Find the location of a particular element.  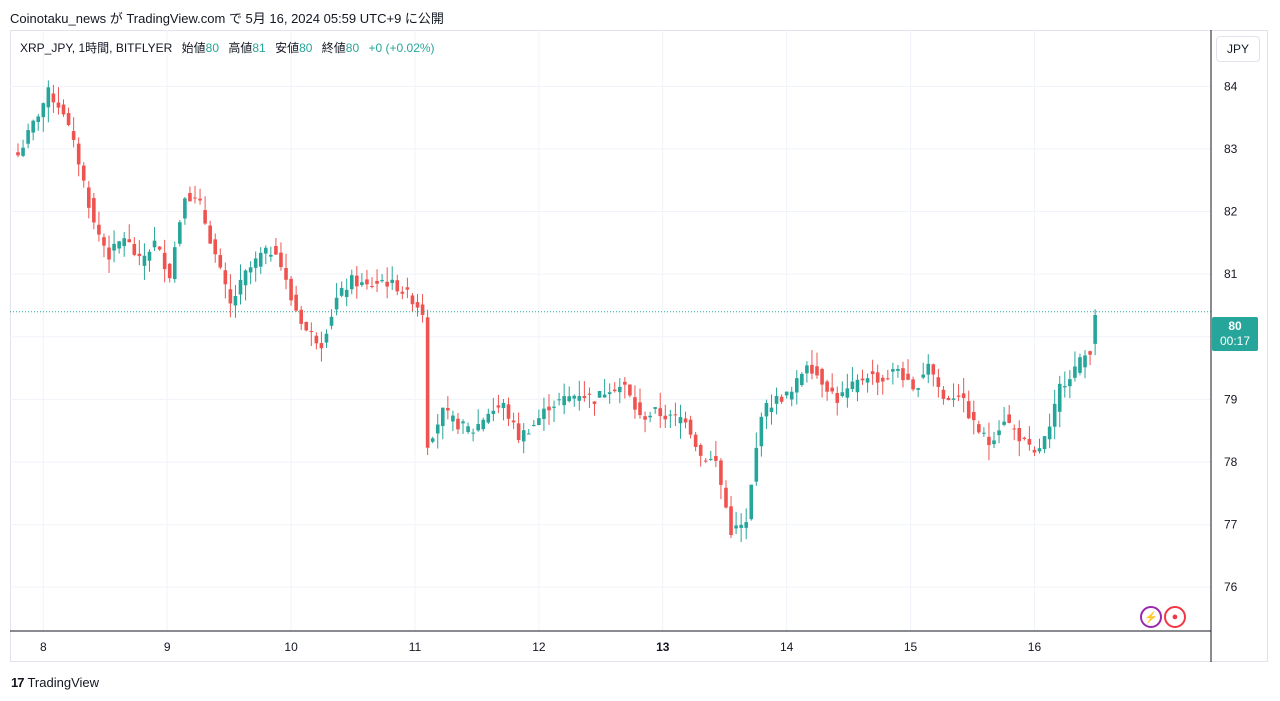

price-tick-label: 81 is located at coordinates (1231, 274).